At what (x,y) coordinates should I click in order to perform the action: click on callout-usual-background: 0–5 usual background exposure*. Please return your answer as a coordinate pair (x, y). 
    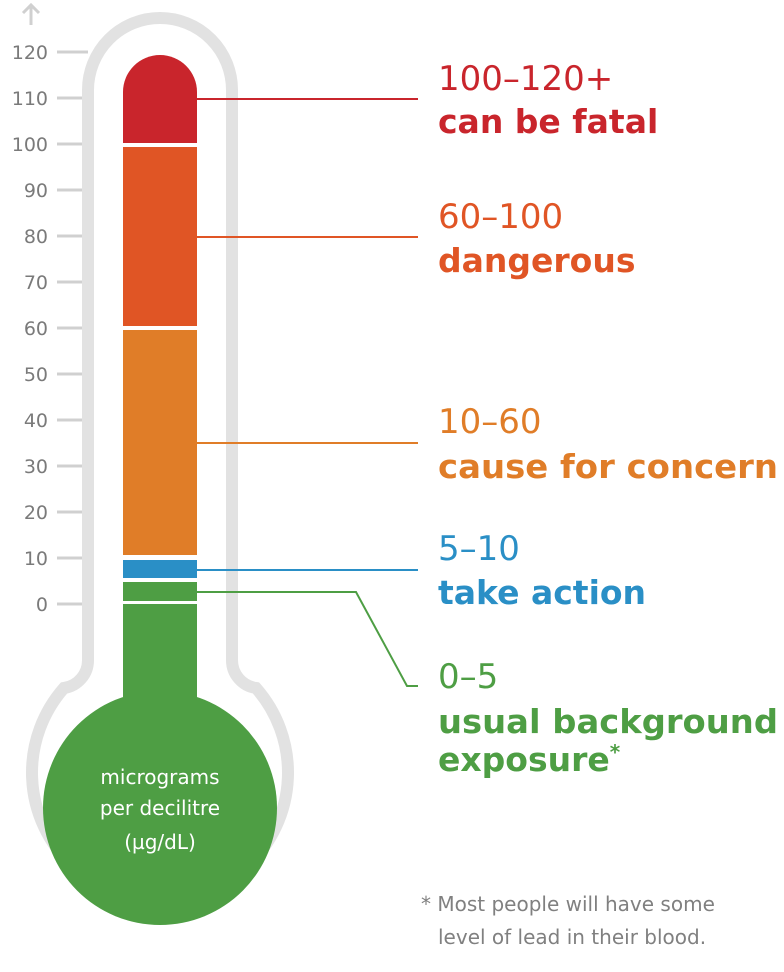
    Looking at the image, I should click on (608, 718).